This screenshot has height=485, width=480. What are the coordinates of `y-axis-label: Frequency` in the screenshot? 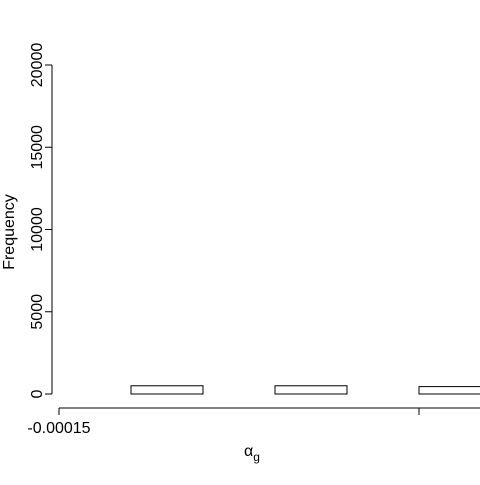 It's located at (9, 232).